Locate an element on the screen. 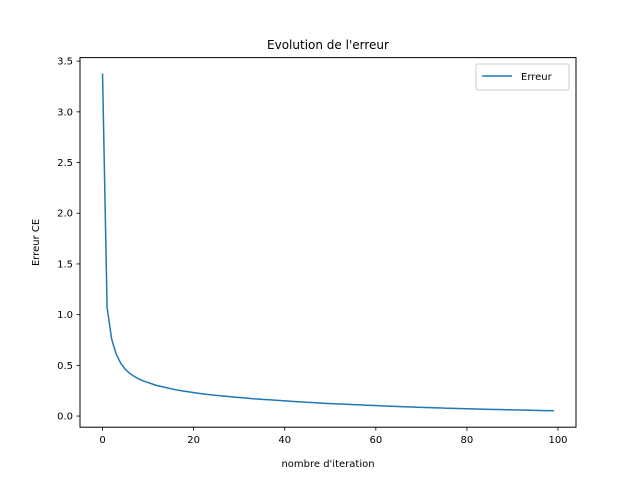  legend-label: Erreur is located at coordinates (537, 77).